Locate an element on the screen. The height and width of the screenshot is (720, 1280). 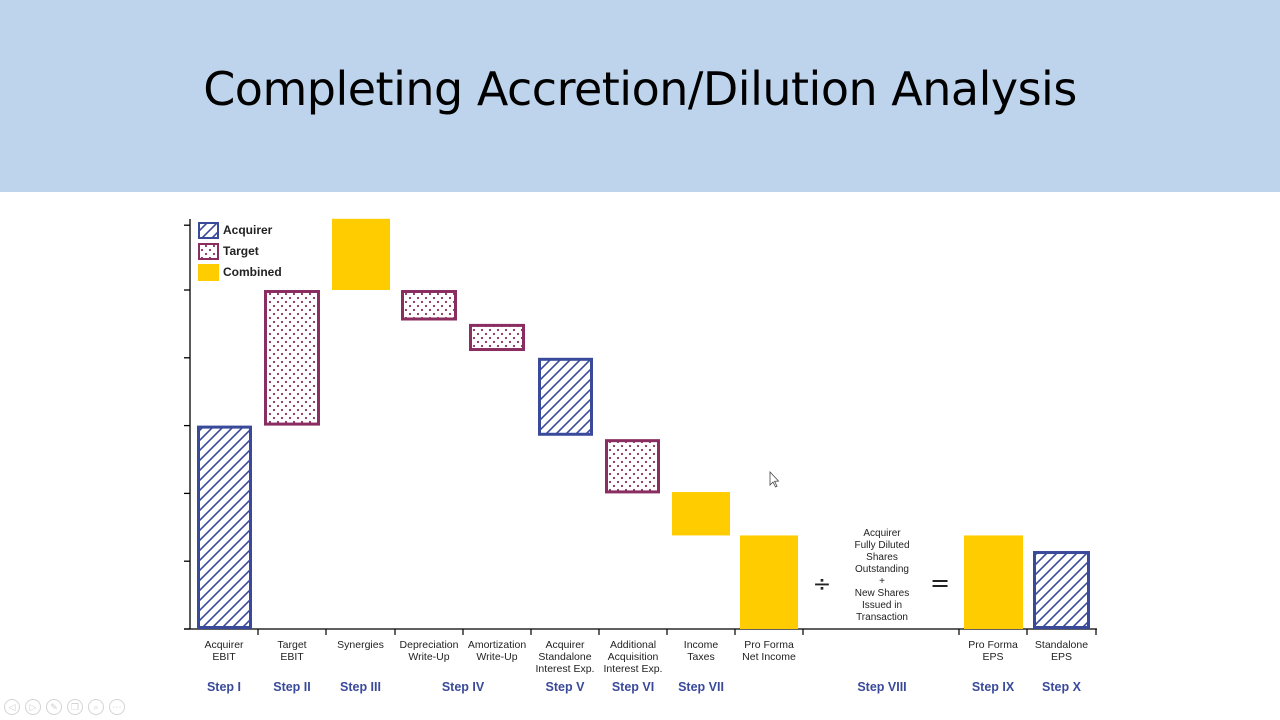
step-label: Step II is located at coordinates (292, 687).